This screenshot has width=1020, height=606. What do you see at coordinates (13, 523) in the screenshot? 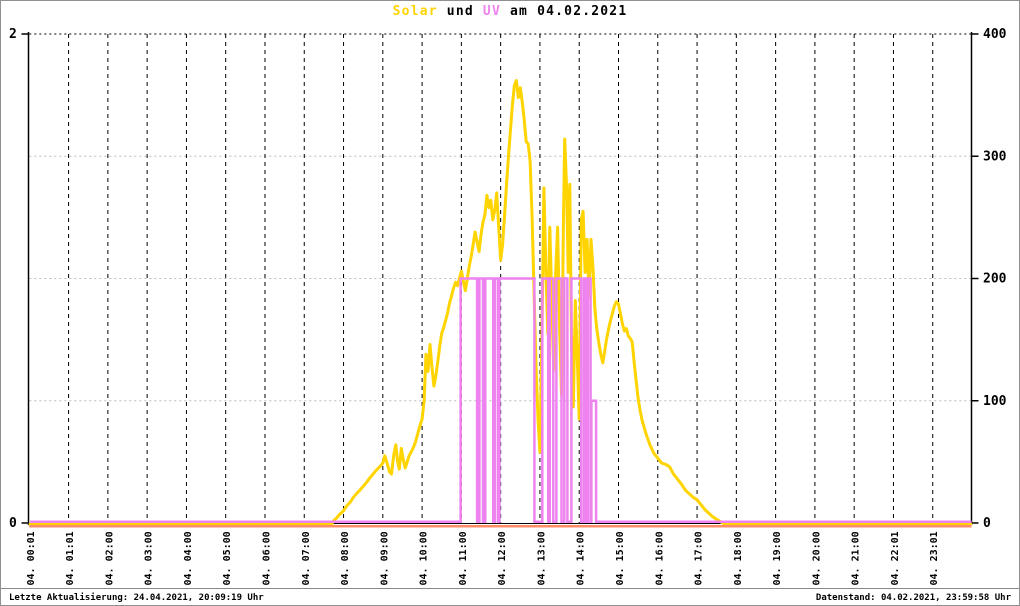
I see `y-left-tick-label: 0` at bounding box center [13, 523].